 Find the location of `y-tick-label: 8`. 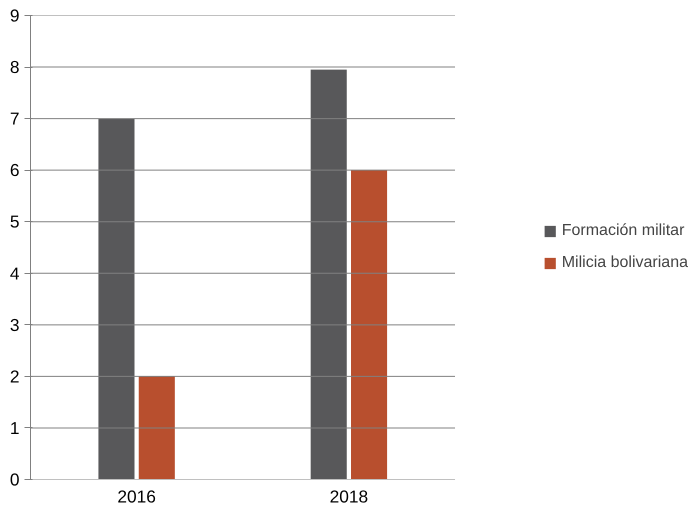

y-tick-label: 8 is located at coordinates (15, 67).